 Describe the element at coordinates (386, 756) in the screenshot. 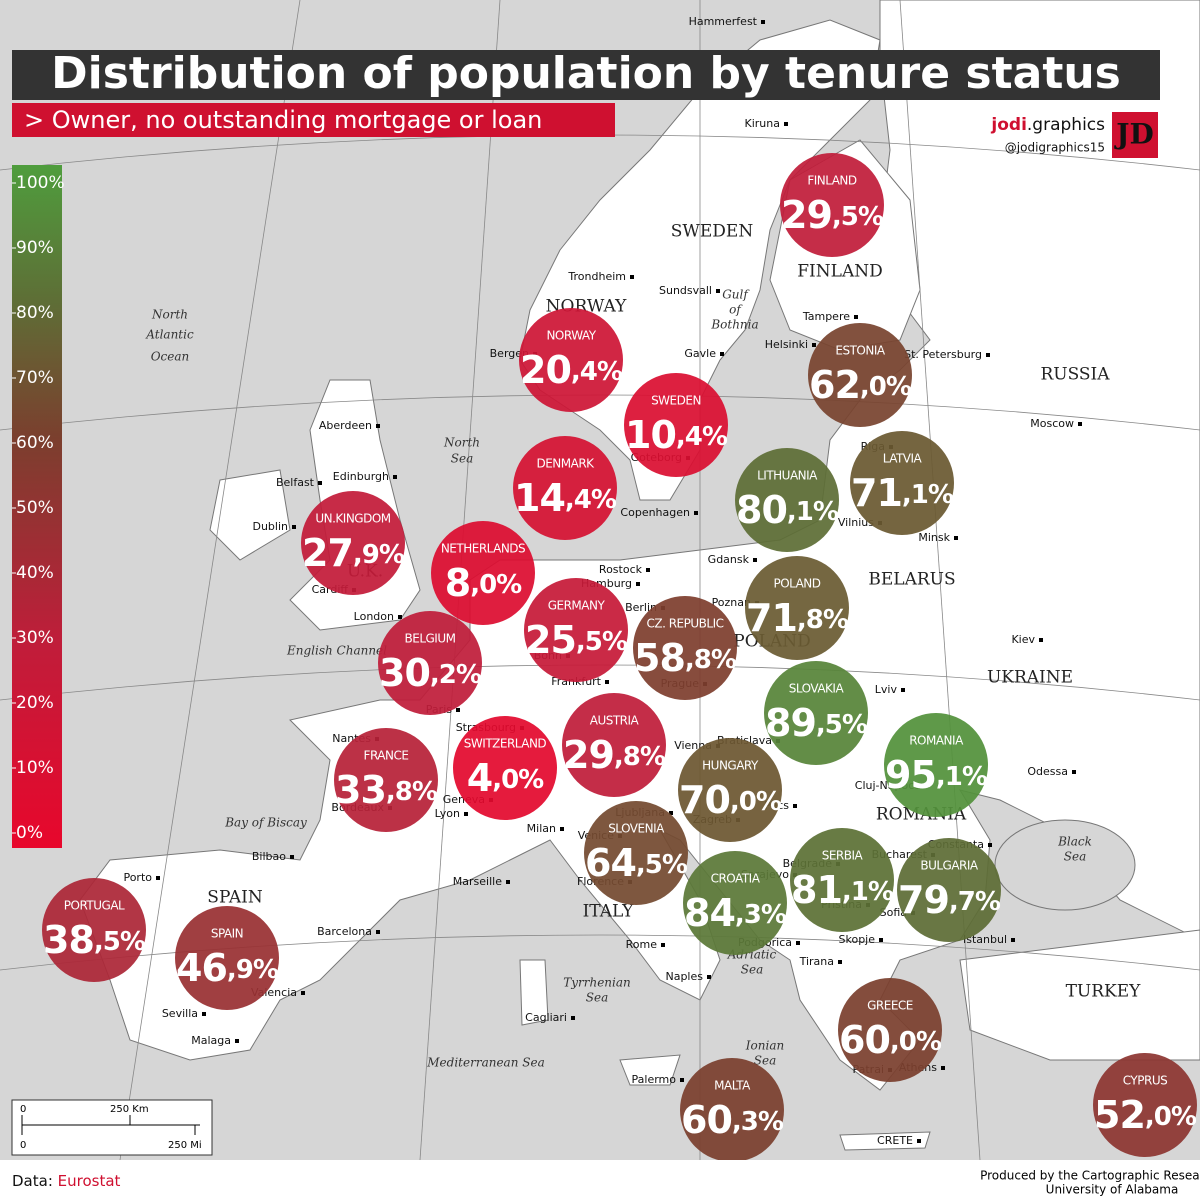

I see `country-name: FRANCE` at that location.